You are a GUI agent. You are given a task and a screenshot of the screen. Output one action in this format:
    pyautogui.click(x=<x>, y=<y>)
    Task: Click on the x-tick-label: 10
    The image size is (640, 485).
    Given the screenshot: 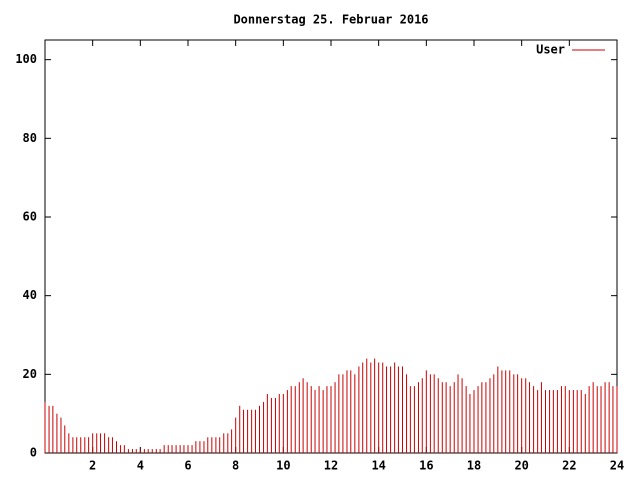 What is the action you would take?
    pyautogui.click(x=283, y=466)
    